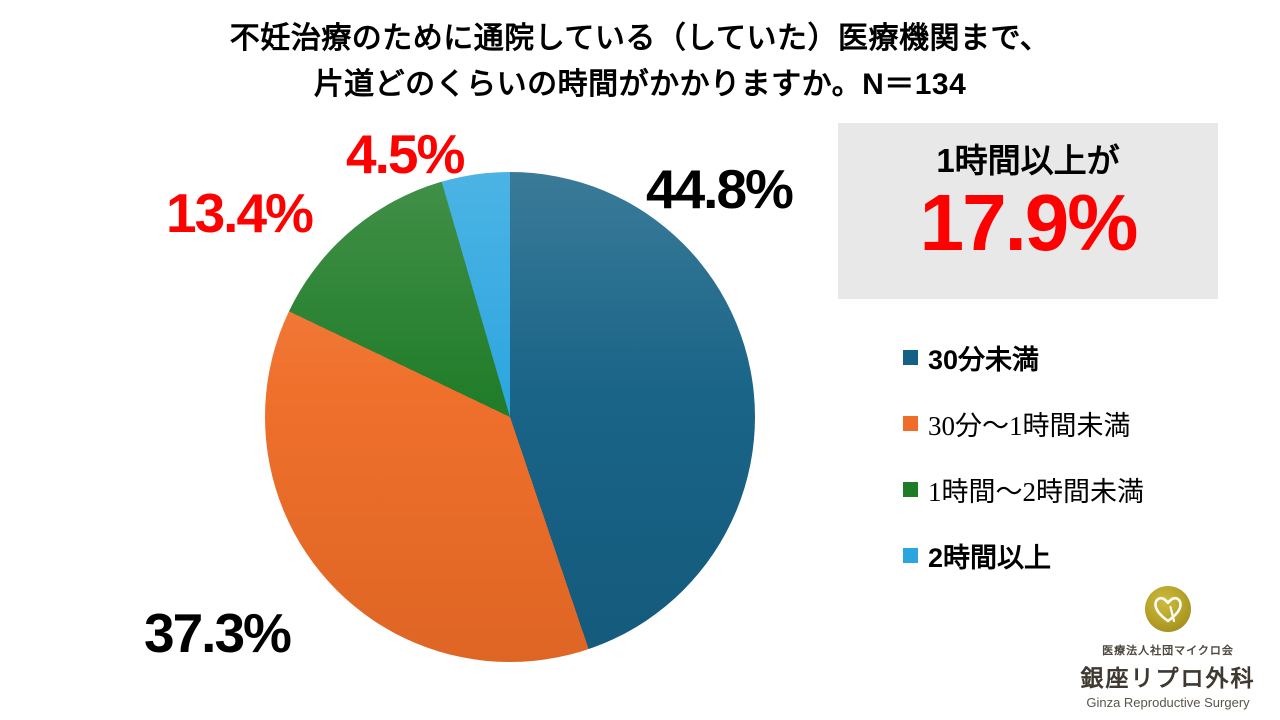 The image size is (1280, 720). I want to click on pie-label-30min-to-1h: 37.3%, so click(218, 633).